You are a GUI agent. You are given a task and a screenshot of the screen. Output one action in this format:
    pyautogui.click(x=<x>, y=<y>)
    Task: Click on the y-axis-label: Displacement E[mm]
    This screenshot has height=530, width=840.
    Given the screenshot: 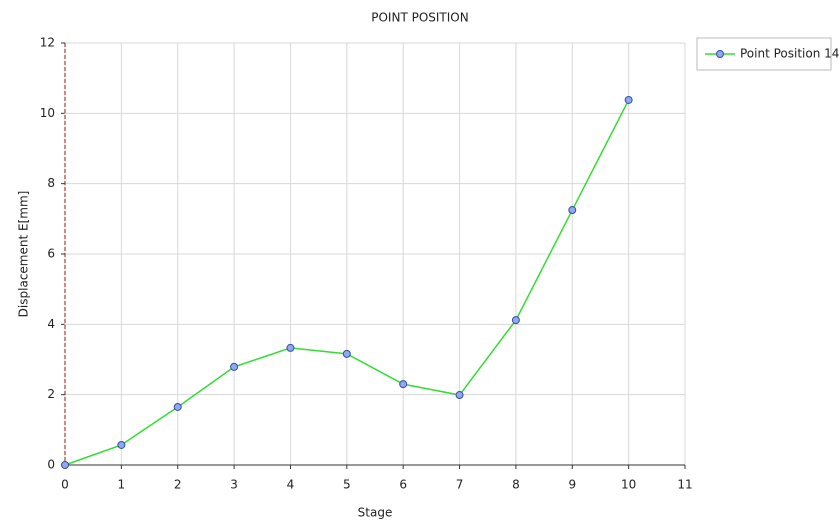 What is the action you would take?
    pyautogui.click(x=24, y=254)
    